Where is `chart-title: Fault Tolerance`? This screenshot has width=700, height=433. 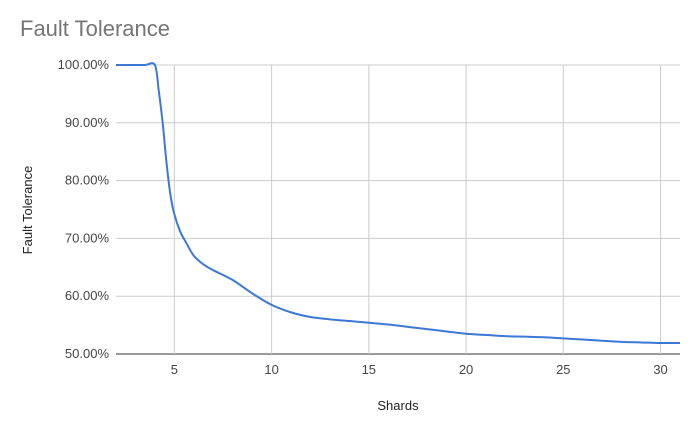
chart-title: Fault Tolerance is located at coordinates (95, 28).